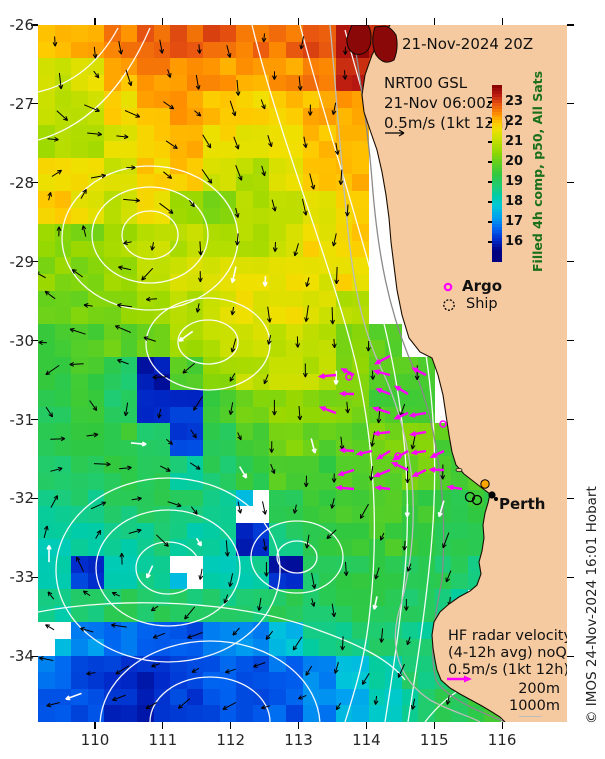 This screenshot has height=759, width=605. What do you see at coordinates (534, 706) in the screenshot?
I see `depth-1000m-label: 1000m` at bounding box center [534, 706].